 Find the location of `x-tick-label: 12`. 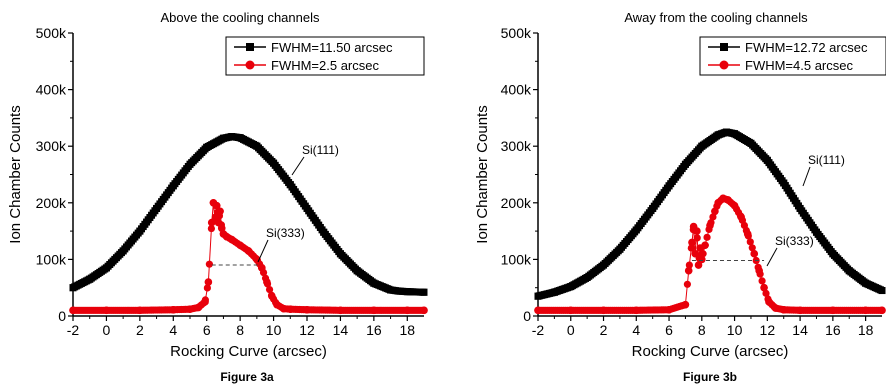

x-tick-label: 12 is located at coordinates (307, 330).